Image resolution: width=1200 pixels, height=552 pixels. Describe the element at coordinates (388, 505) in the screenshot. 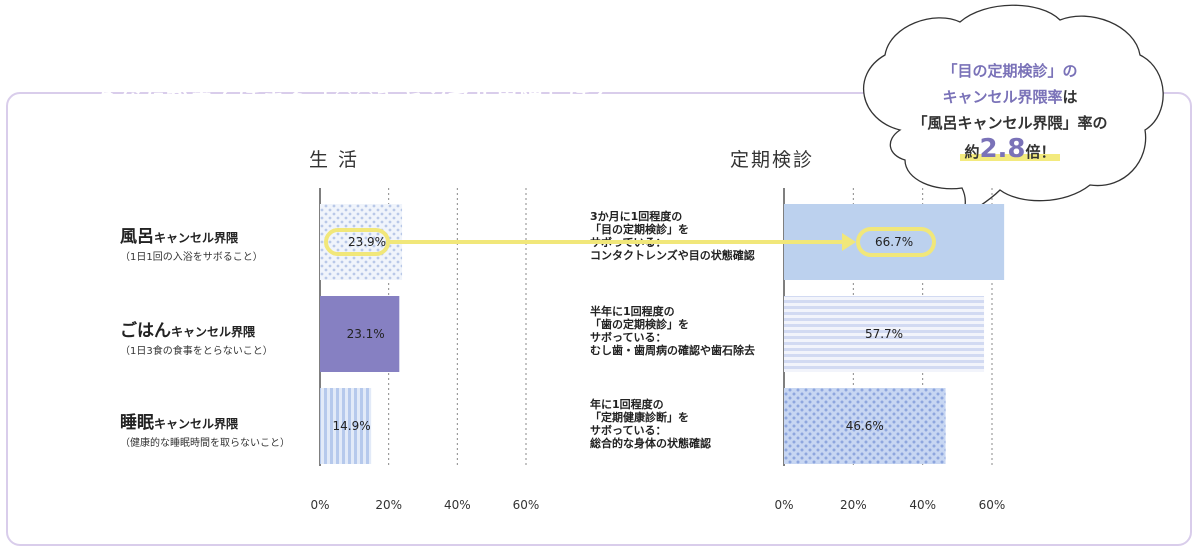

I see `left-tick-label: 20%` at that location.